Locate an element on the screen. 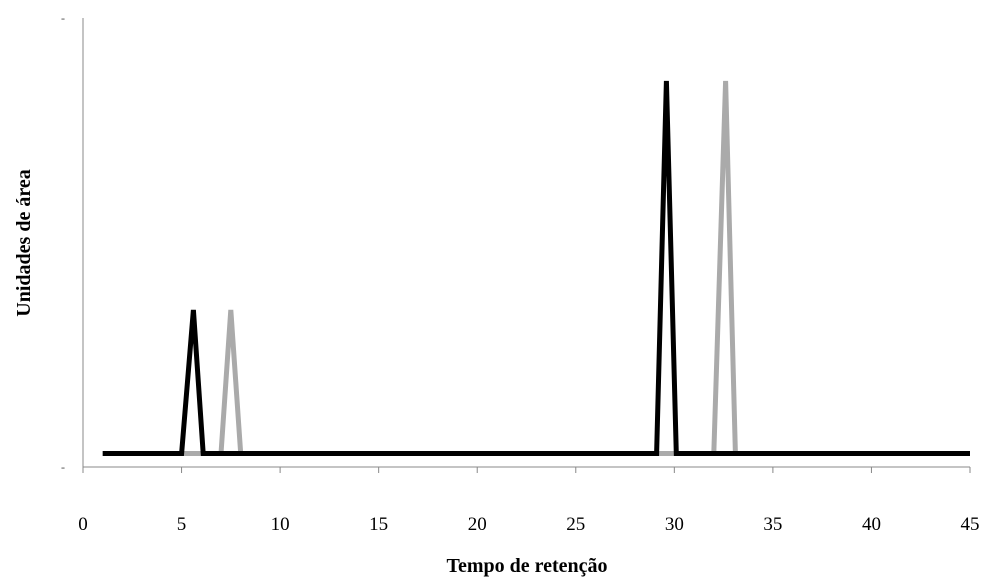 Image resolution: width=987 pixels, height=581 pixels. x-tick-marks is located at coordinates (526, 470).